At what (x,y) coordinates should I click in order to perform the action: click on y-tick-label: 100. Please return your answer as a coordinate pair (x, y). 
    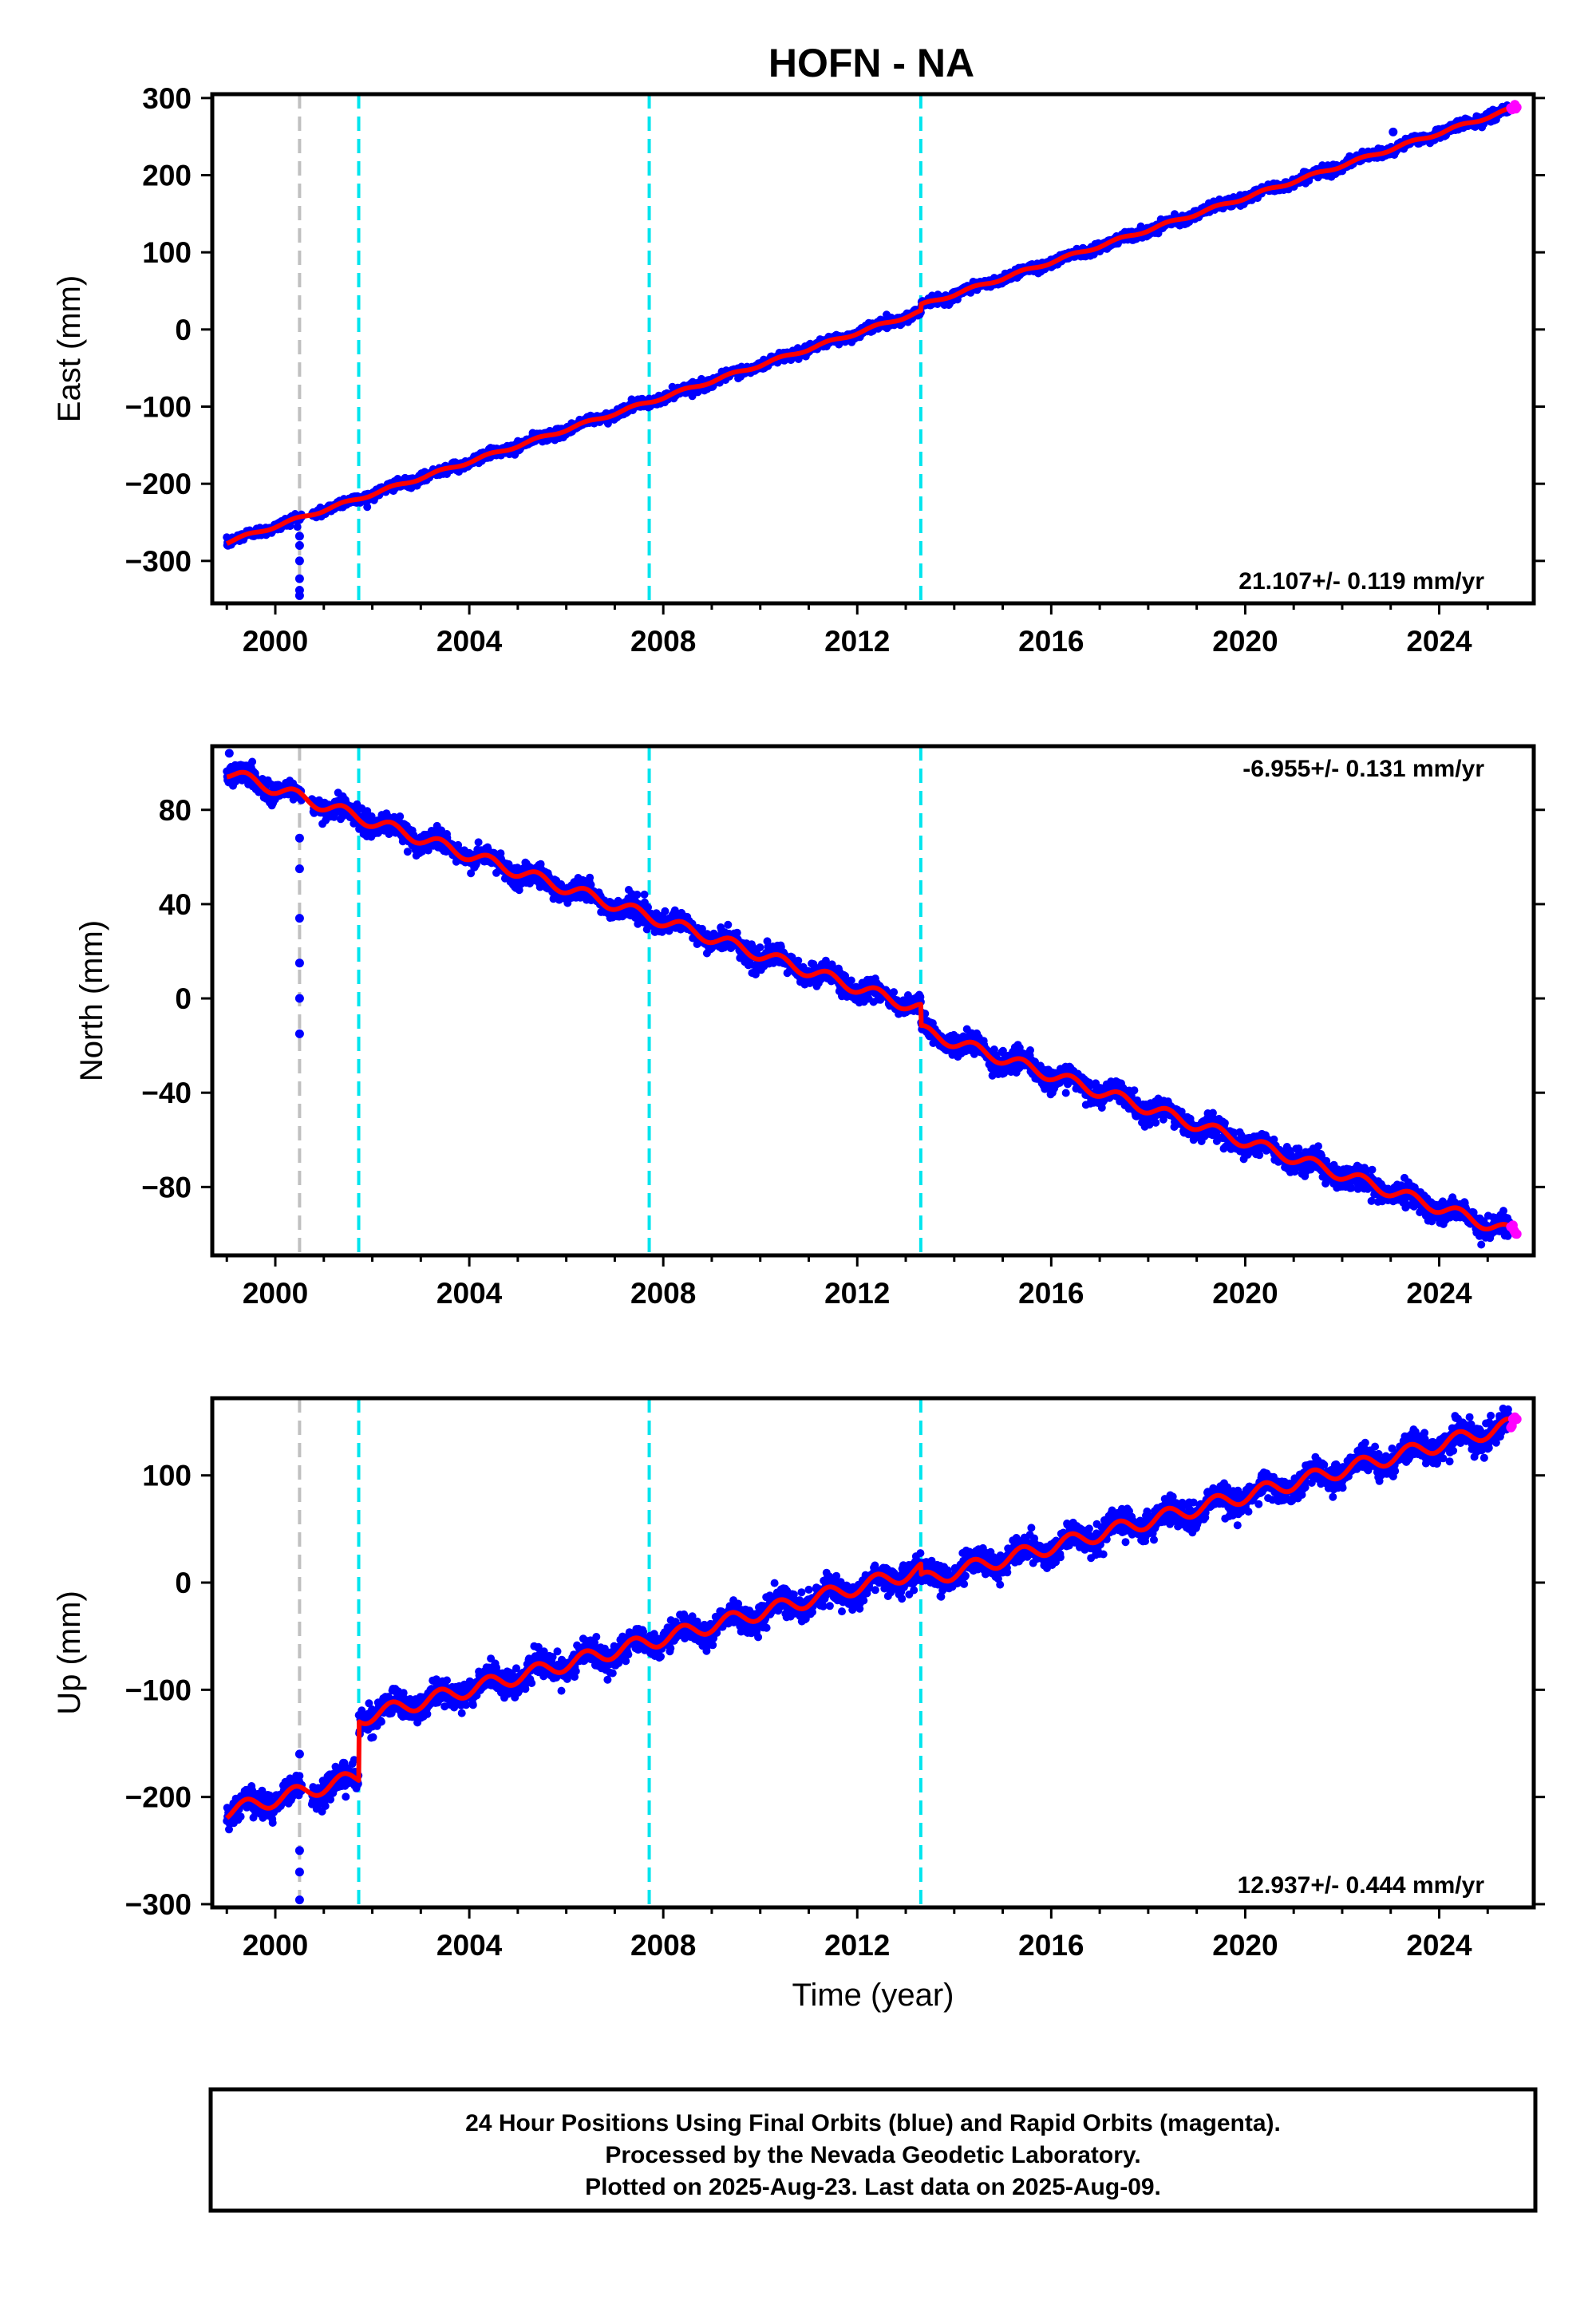
    Looking at the image, I should click on (167, 253).